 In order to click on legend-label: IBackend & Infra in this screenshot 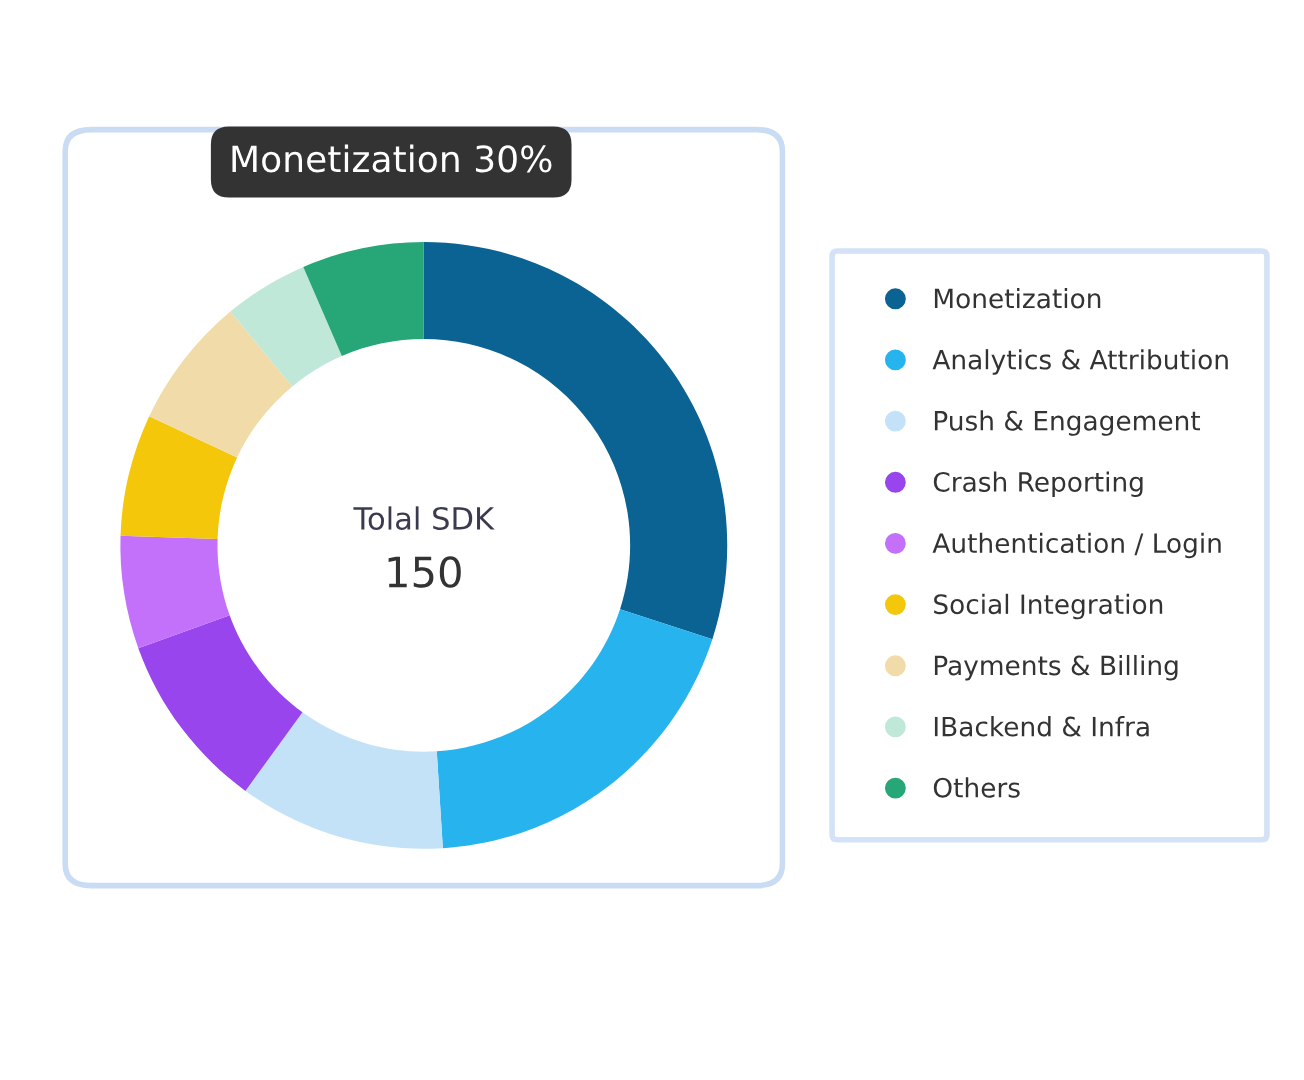, I will do `click(1041, 726)`.